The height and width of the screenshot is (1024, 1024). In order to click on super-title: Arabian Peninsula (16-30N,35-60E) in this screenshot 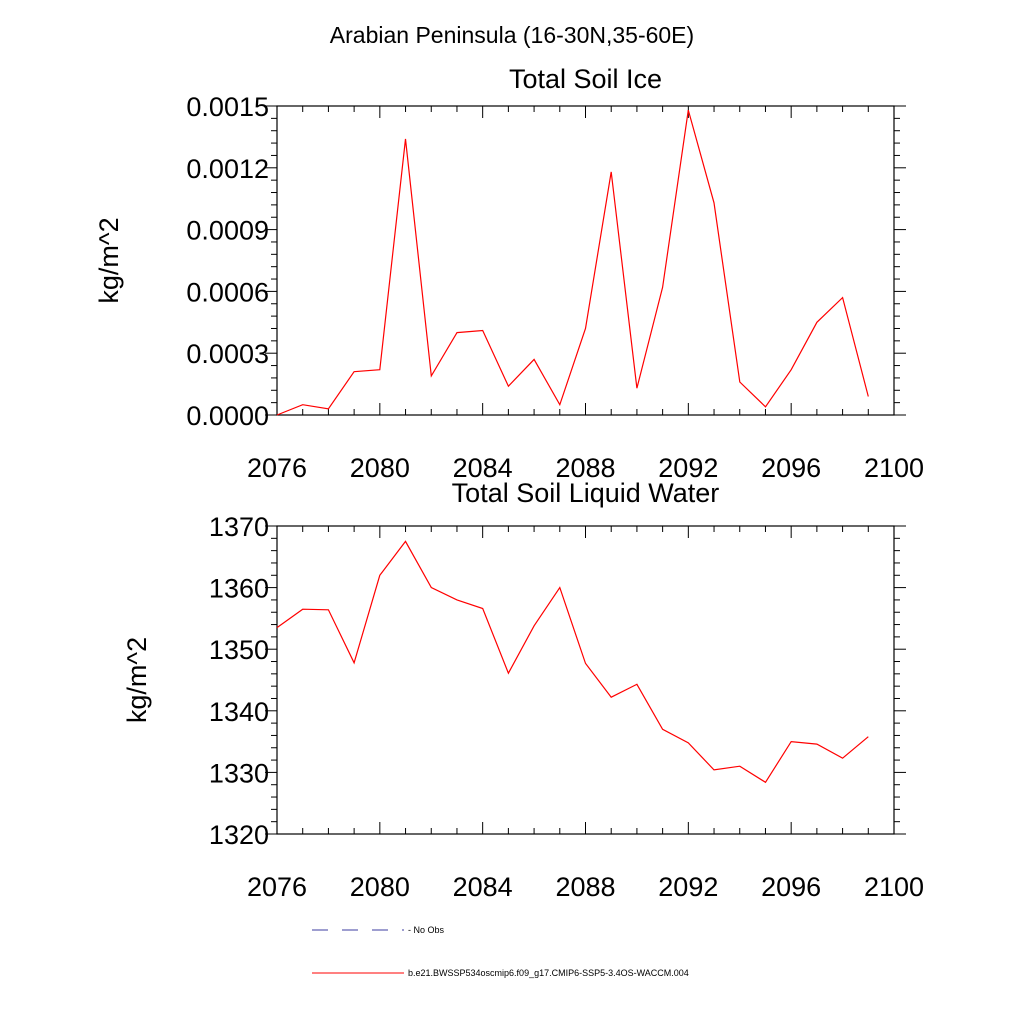, I will do `click(512, 35)`.